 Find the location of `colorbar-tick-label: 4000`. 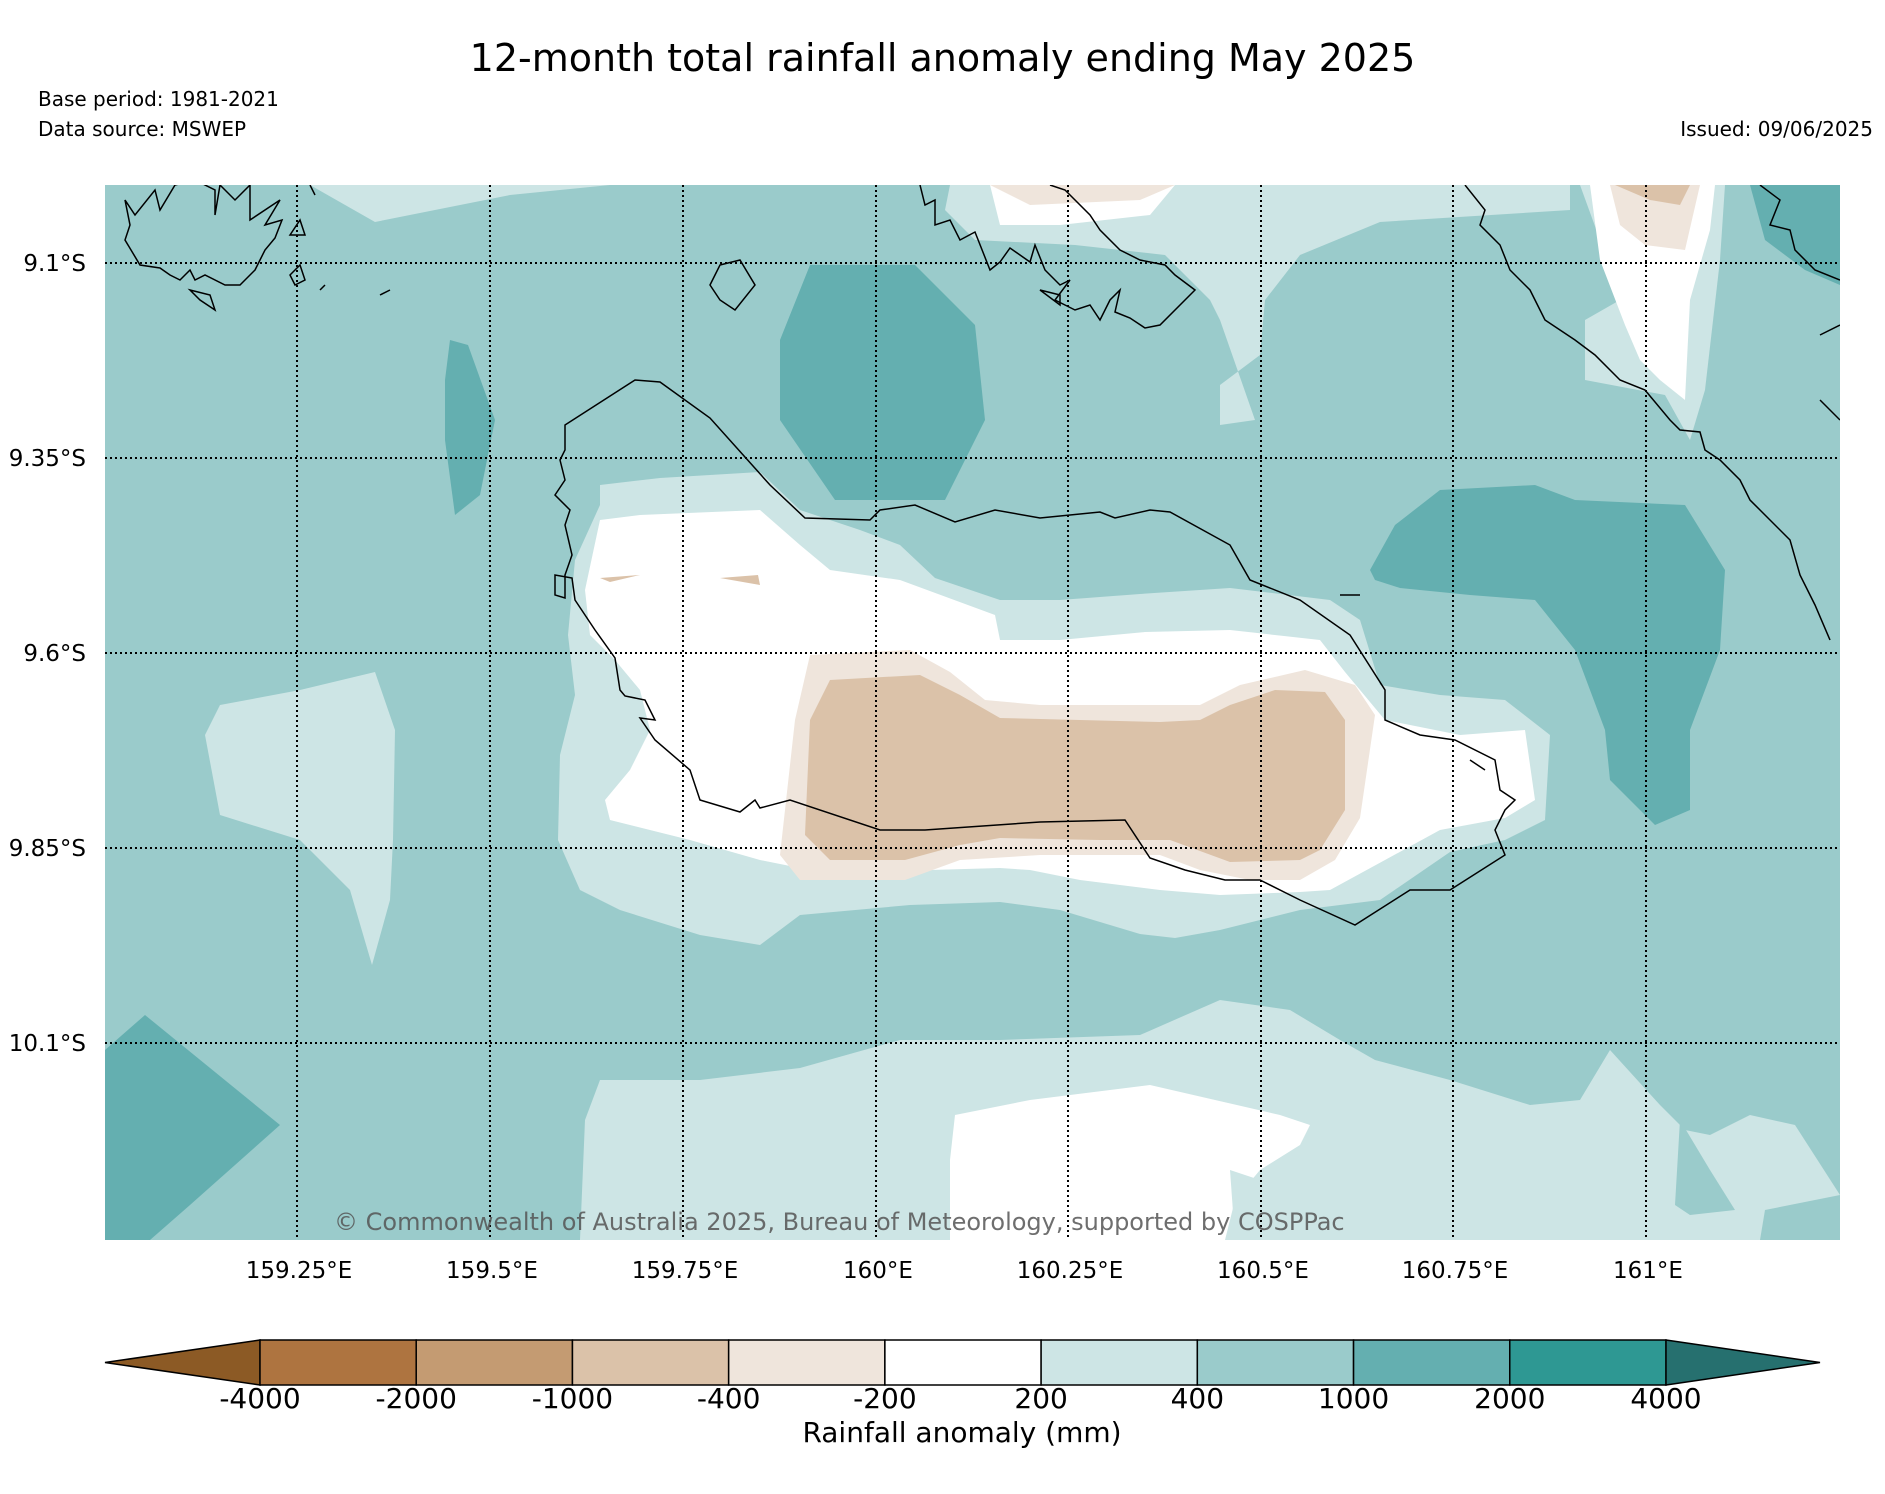

colorbar-tick-label: 4000 is located at coordinates (1665, 1398).